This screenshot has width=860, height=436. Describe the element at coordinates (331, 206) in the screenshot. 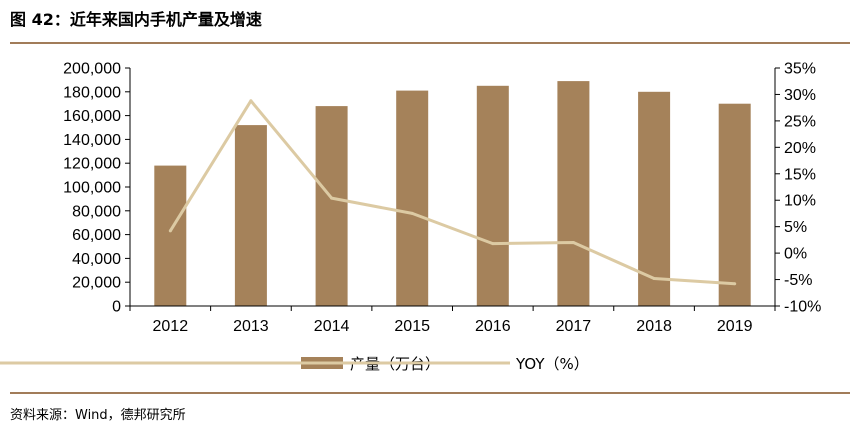

I see `bar-2014` at that location.